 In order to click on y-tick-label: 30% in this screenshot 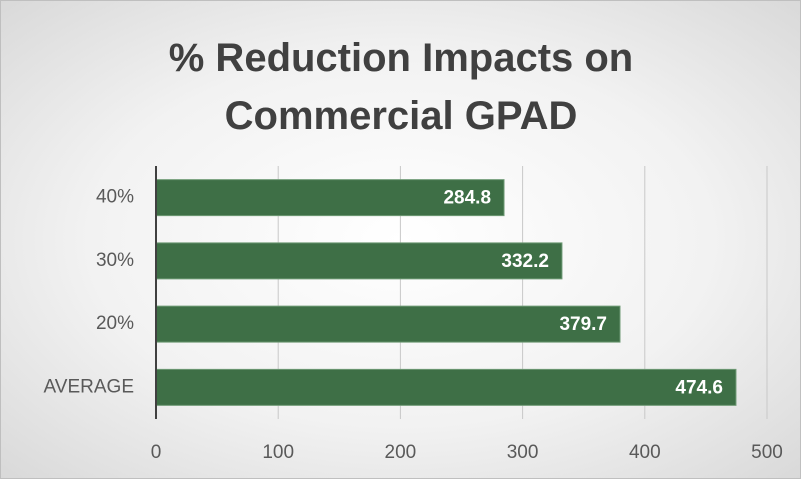, I will do `click(115, 260)`.